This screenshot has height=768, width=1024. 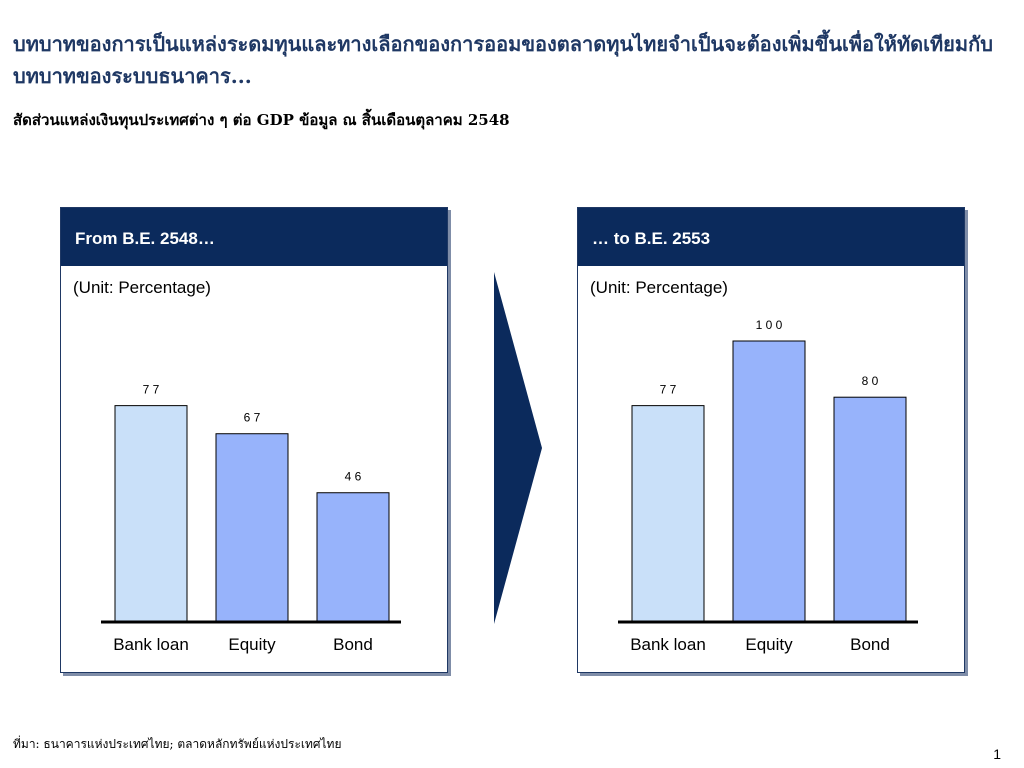 I want to click on category-label-bond-2548: Bond, so click(x=353, y=644).